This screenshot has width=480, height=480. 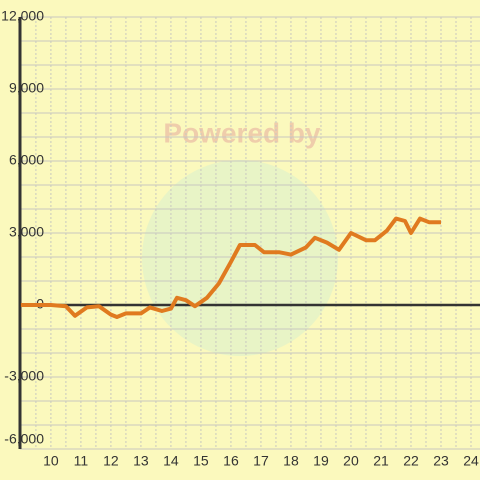 What do you see at coordinates (471, 461) in the screenshot?
I see `x-tick-label: 24` at bounding box center [471, 461].